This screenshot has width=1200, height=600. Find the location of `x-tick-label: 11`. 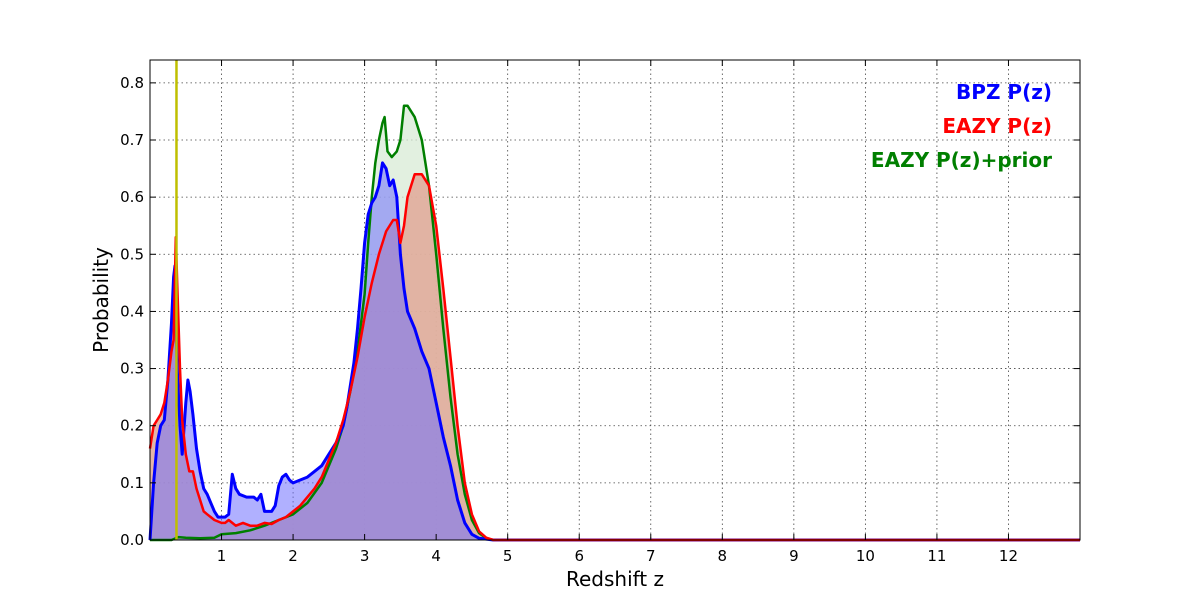

x-tick-label: 11 is located at coordinates (936, 556).